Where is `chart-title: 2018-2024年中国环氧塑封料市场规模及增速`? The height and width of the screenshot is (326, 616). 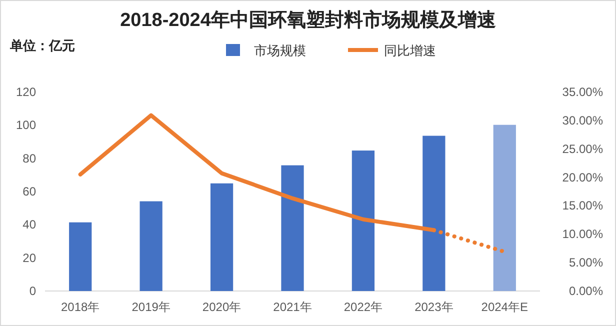 chart-title: 2018-2024年中国环氧塑封料市场规模及增速 is located at coordinates (308, 20).